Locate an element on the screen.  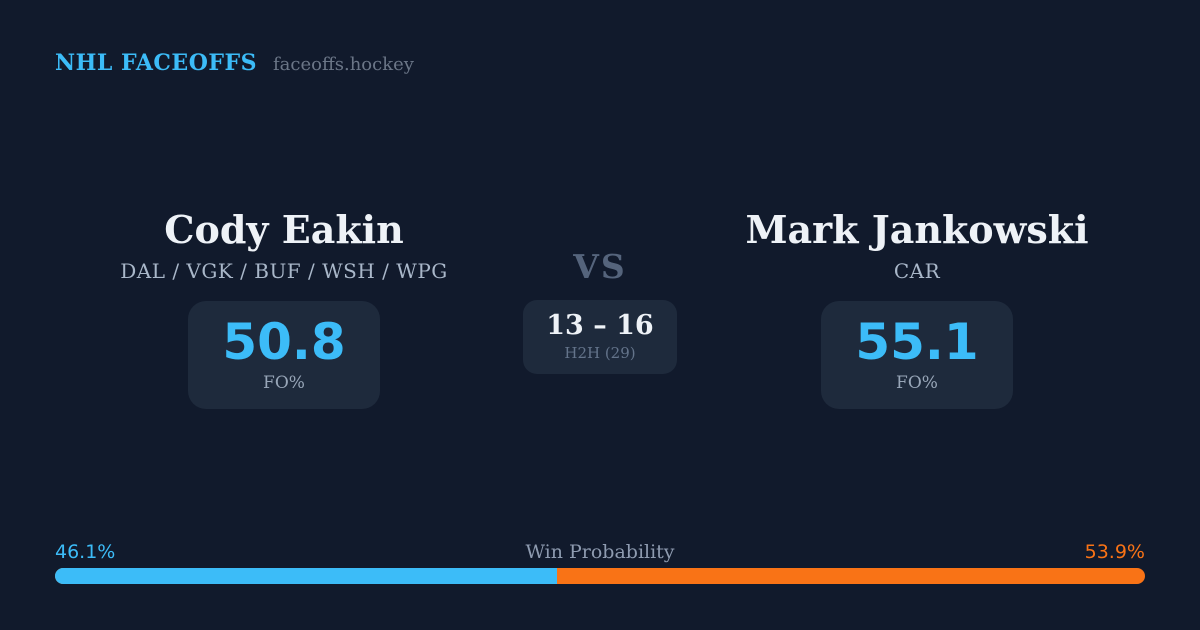
left-player-stat-box: 50.8 FO% is located at coordinates (284, 354).